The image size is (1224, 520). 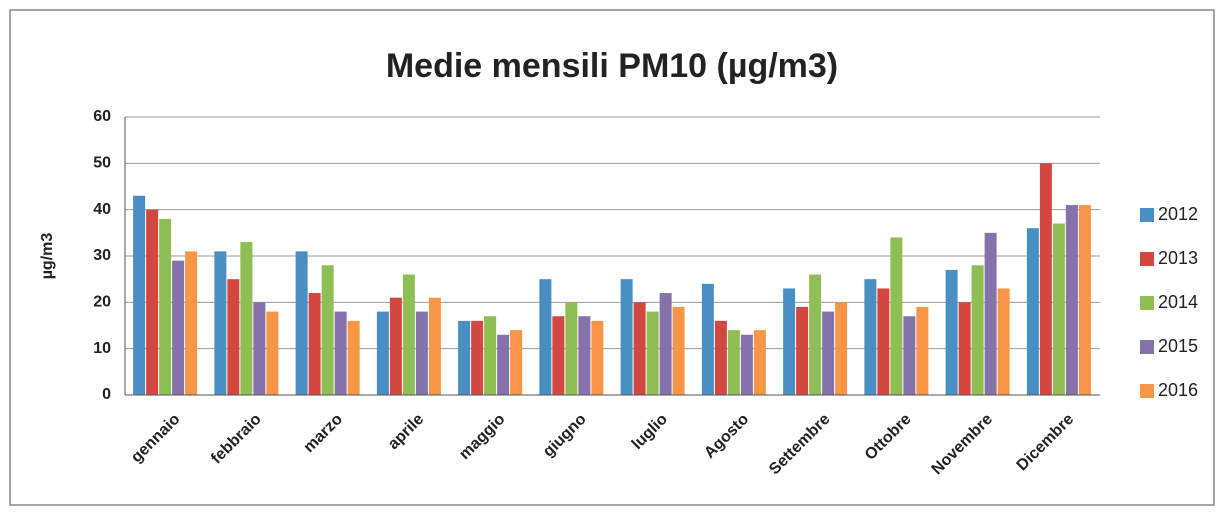 I want to click on legend-label: 2013, so click(x=1178, y=258).